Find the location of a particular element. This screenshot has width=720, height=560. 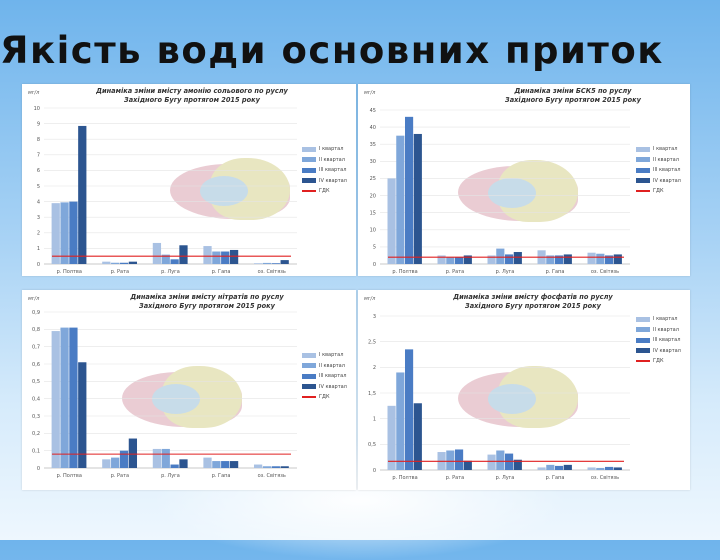

y-tick-label: 2 is located at coordinates (38, 234).